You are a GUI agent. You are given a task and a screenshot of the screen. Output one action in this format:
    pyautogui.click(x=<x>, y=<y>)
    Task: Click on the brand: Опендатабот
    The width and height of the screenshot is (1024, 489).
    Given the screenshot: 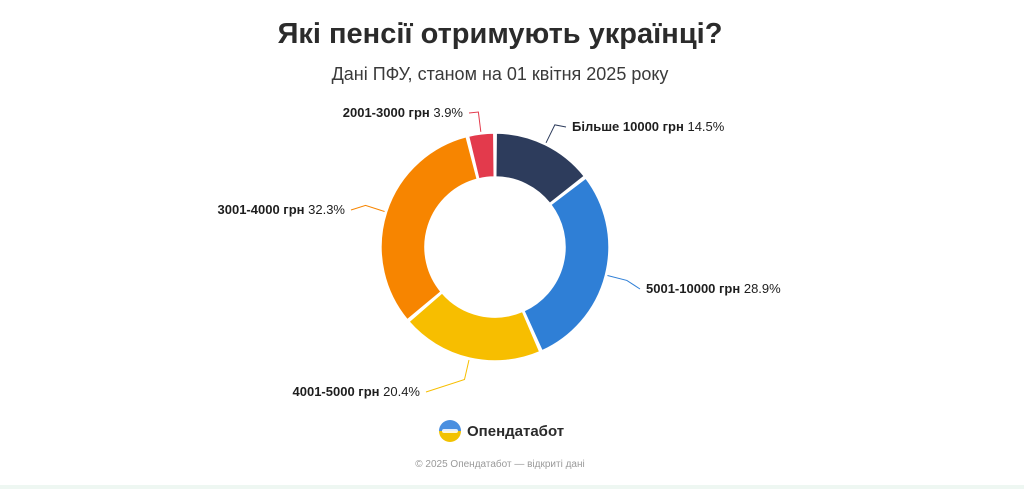 What is the action you would take?
    pyautogui.click(x=501, y=431)
    